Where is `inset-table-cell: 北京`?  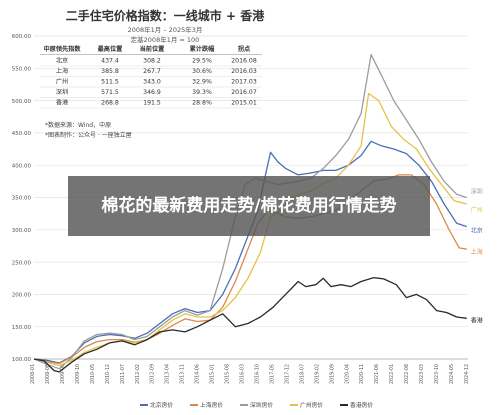
inset-table-cell: 北京 is located at coordinates (62, 61).